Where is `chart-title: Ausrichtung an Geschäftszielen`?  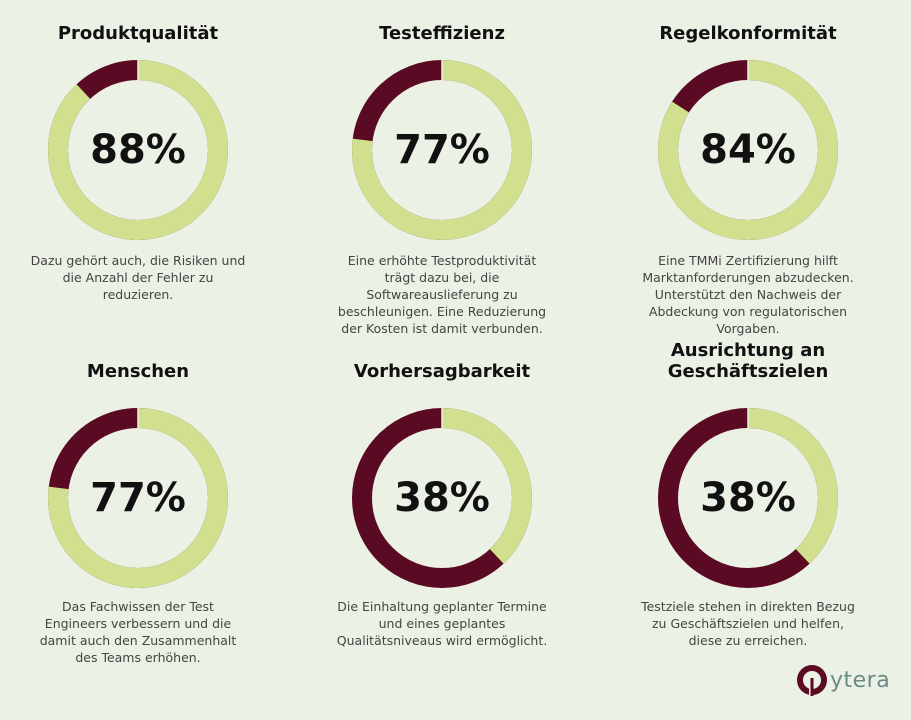
chart-title: Ausrichtung an Geschäftszielen is located at coordinates (748, 361).